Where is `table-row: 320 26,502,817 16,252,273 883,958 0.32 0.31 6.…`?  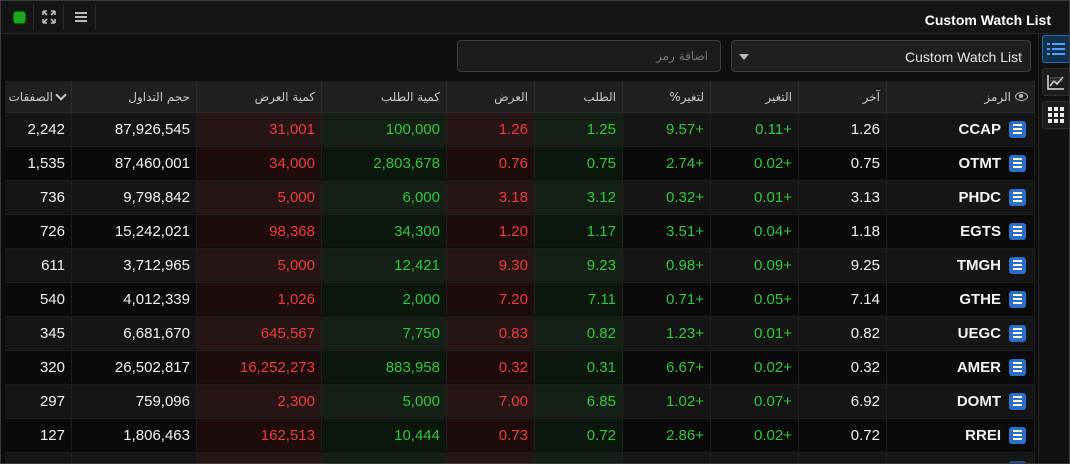 table-row: 320 26,502,817 16,252,273 883,958 0.32 0.31 6.… is located at coordinates (520, 368).